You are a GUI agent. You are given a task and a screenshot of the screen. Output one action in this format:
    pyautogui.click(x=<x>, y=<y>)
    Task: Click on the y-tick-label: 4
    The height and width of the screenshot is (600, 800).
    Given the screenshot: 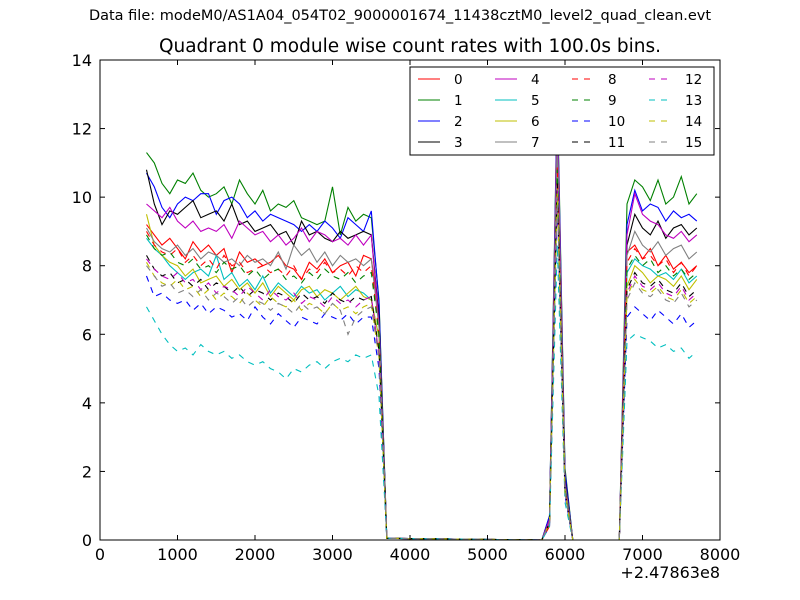 What is the action you would take?
    pyautogui.click(x=87, y=403)
    